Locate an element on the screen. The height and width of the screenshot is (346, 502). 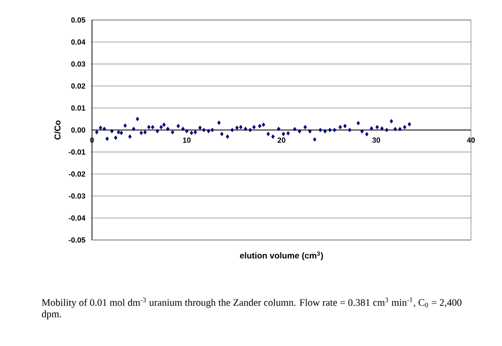
x-axis-title: elution volume (cm$^{3}$) is located at coordinates (281, 255).